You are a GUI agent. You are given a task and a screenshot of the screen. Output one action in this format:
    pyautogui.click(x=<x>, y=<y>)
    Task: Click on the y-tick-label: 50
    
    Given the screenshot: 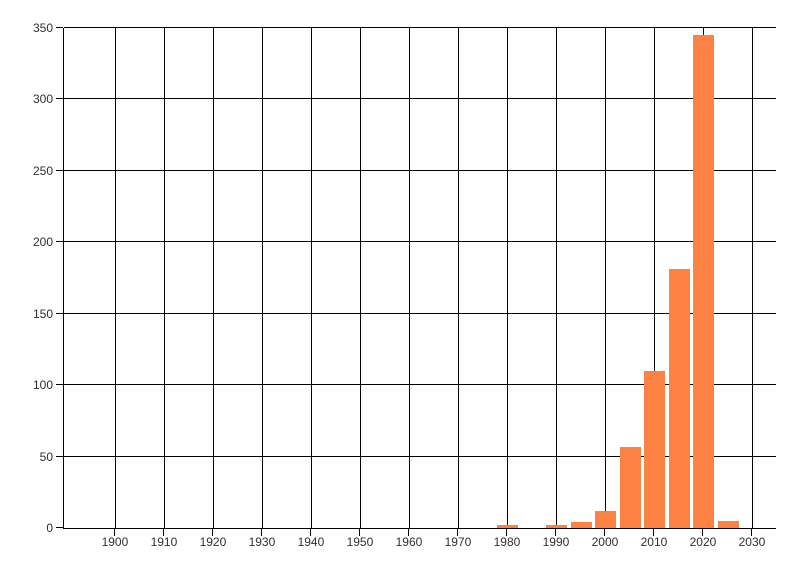 What is the action you would take?
    pyautogui.click(x=46, y=456)
    